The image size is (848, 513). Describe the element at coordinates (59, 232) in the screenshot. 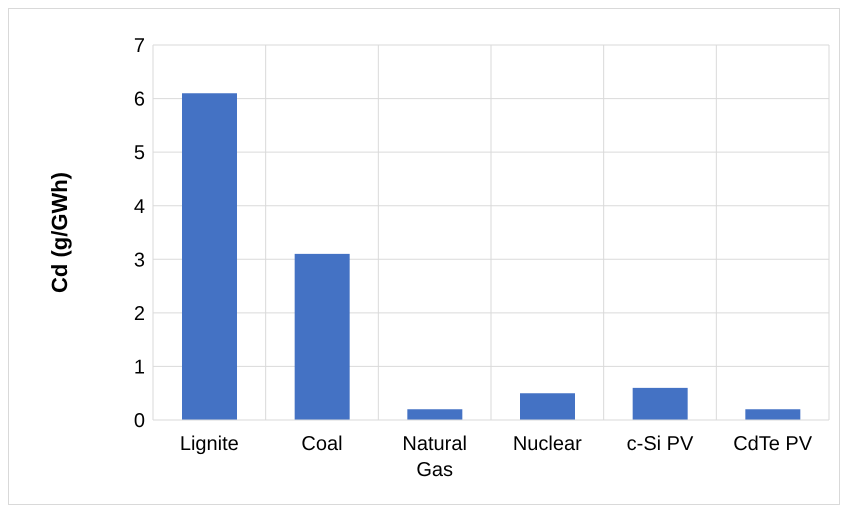

I see `y-axis-title: Cd (g/GWh)` at that location.